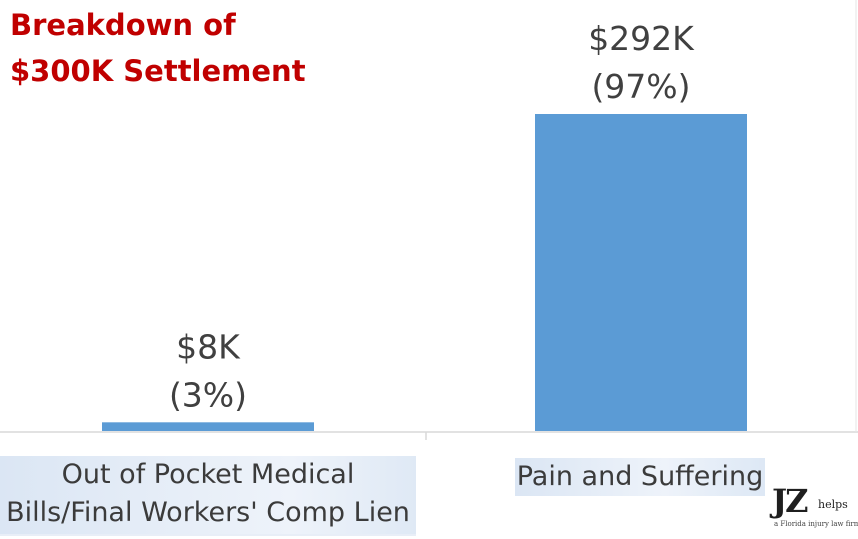  What do you see at coordinates (160, 48) in the screenshot?
I see `chart-title: Breakdown of $300K Settlement` at bounding box center [160, 48].